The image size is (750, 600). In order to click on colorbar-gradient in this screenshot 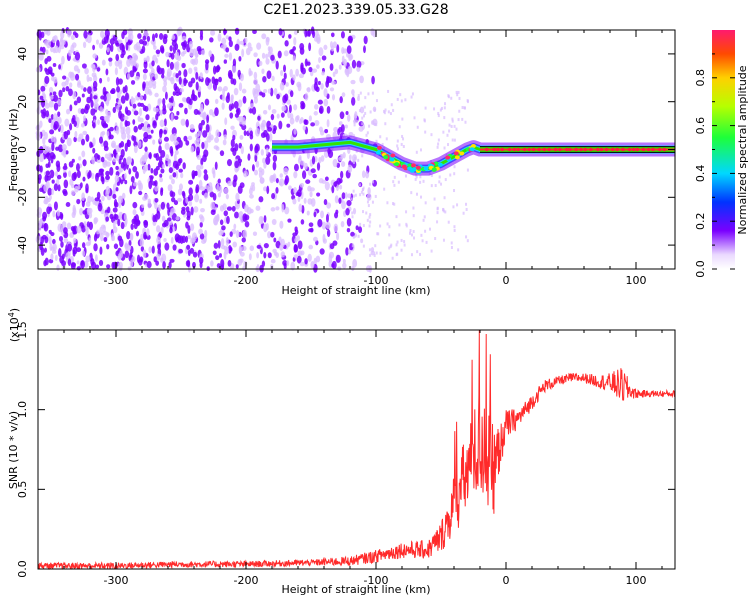, I will do `click(723, 149)`.